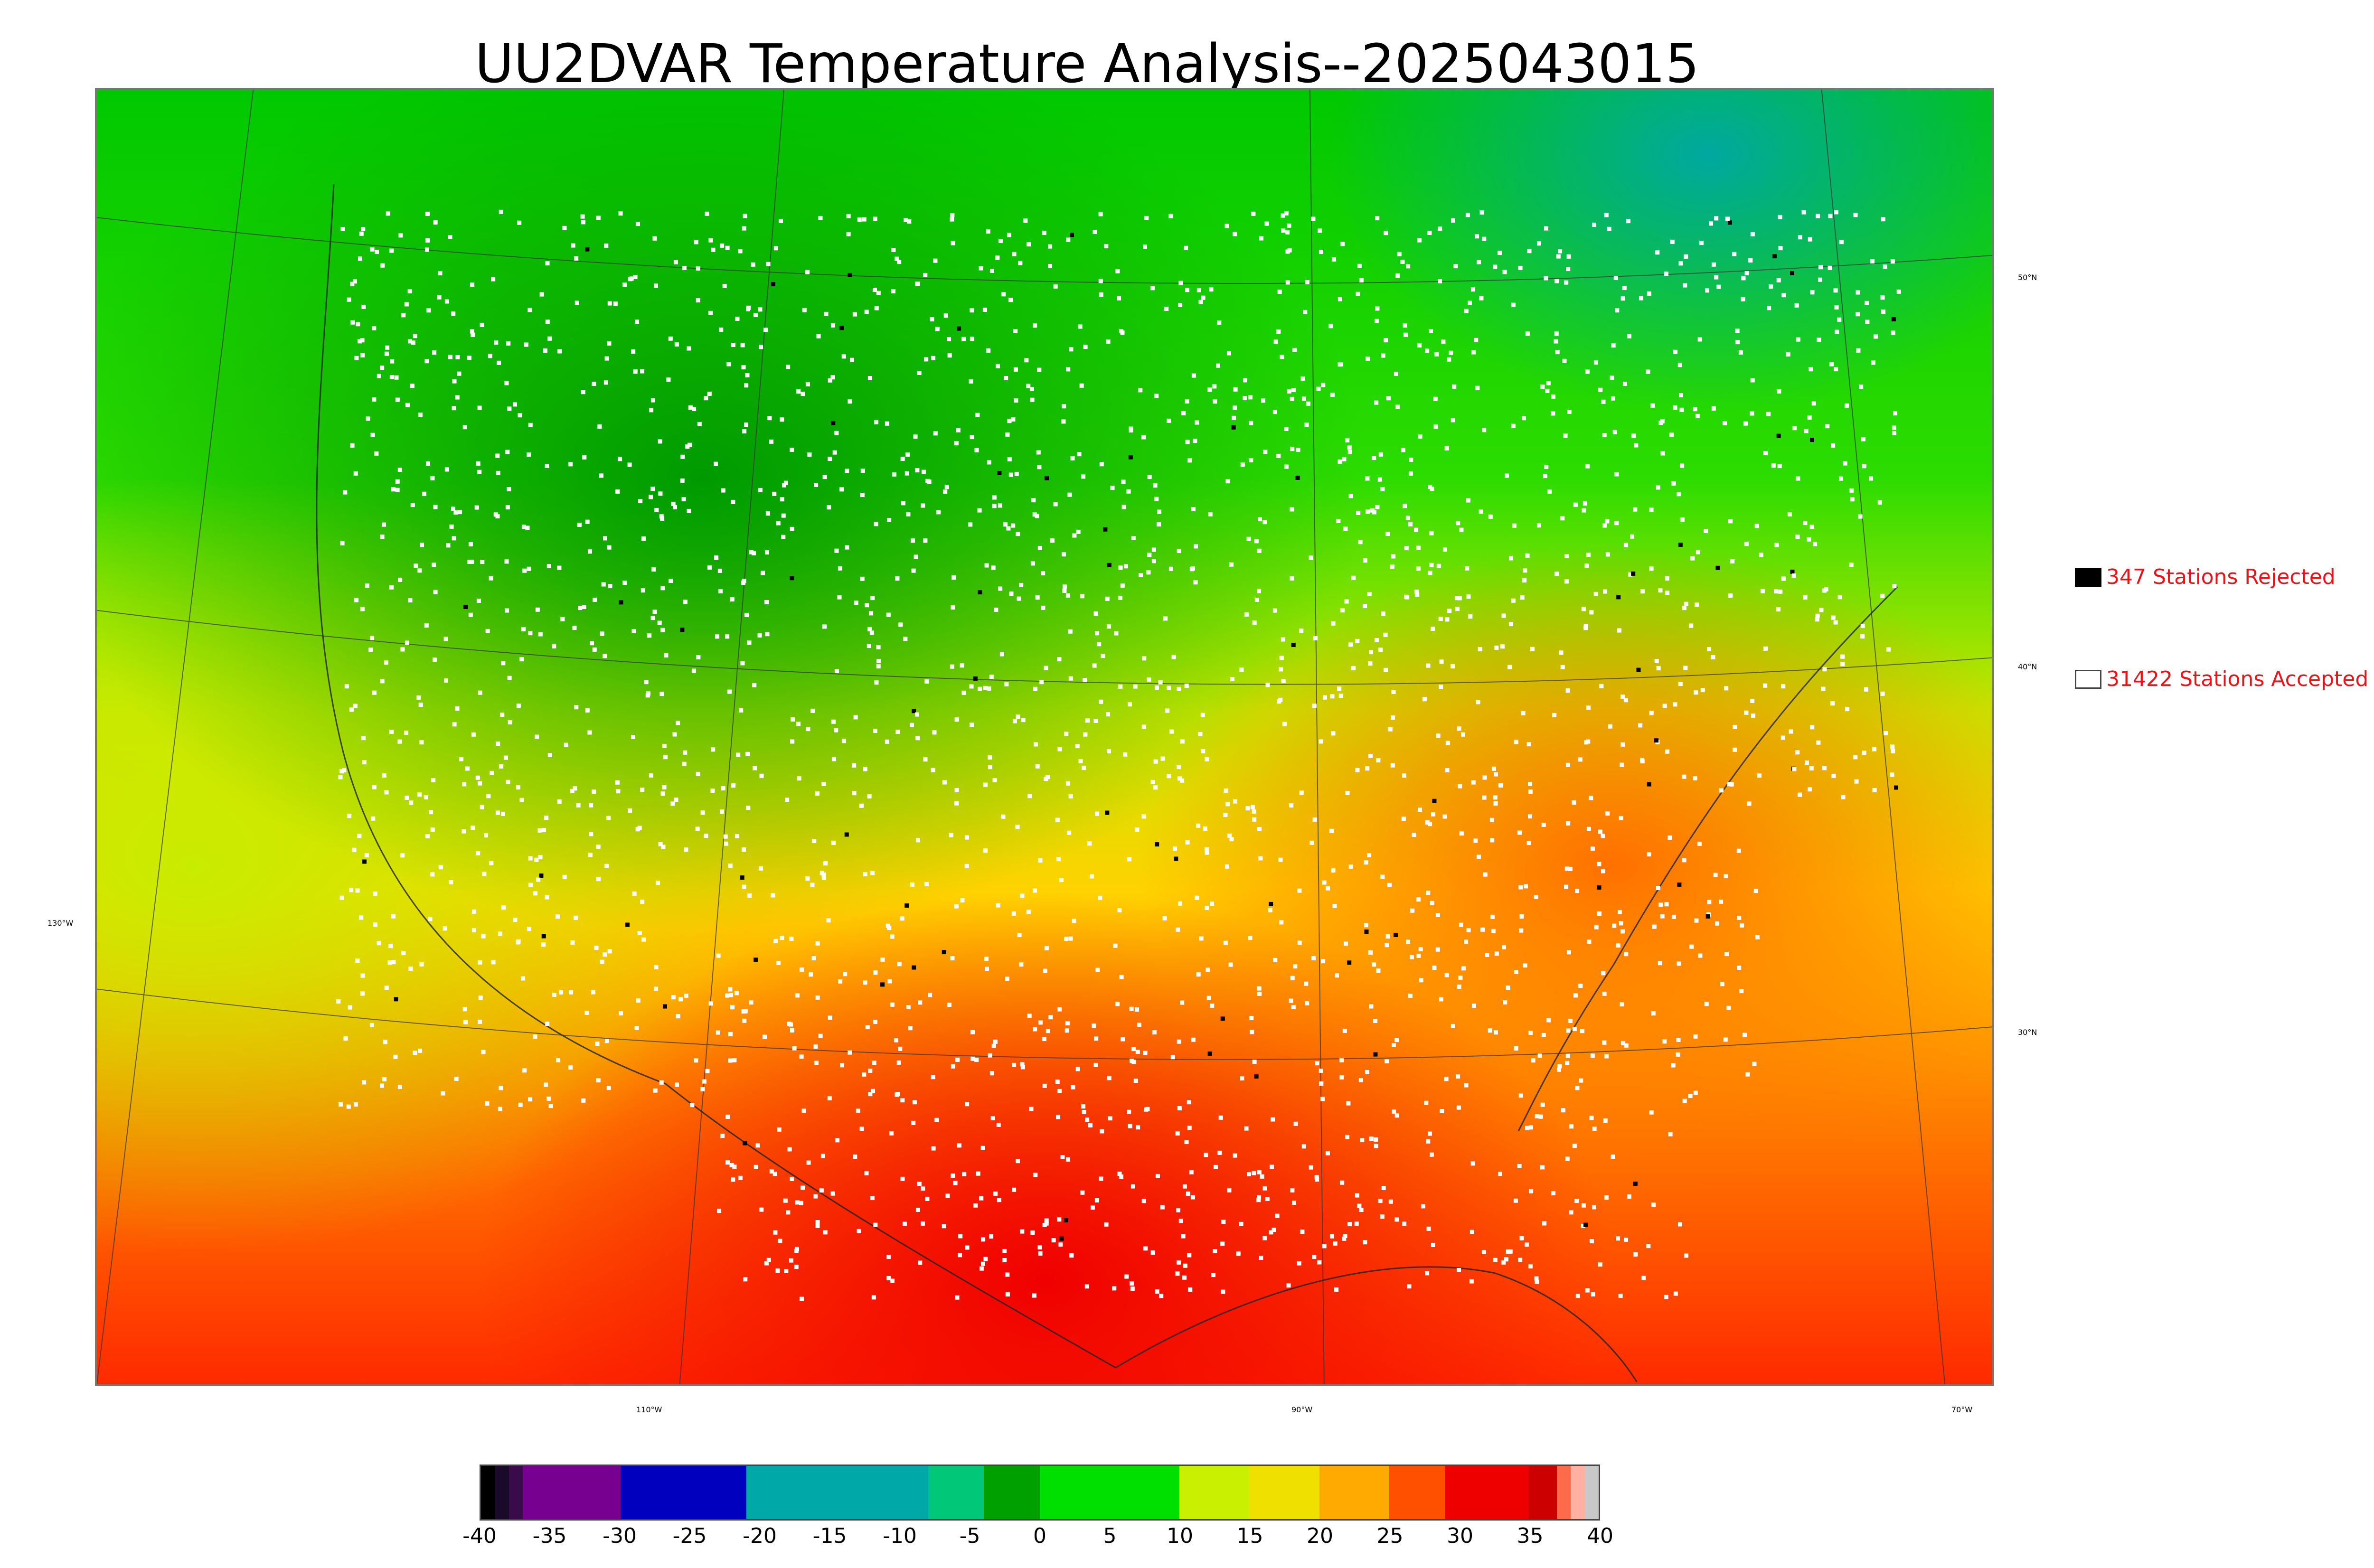 The width and height of the screenshot is (2374, 1568). What do you see at coordinates (1591, 1492) in the screenshot?
I see `colorbar-segment` at bounding box center [1591, 1492].